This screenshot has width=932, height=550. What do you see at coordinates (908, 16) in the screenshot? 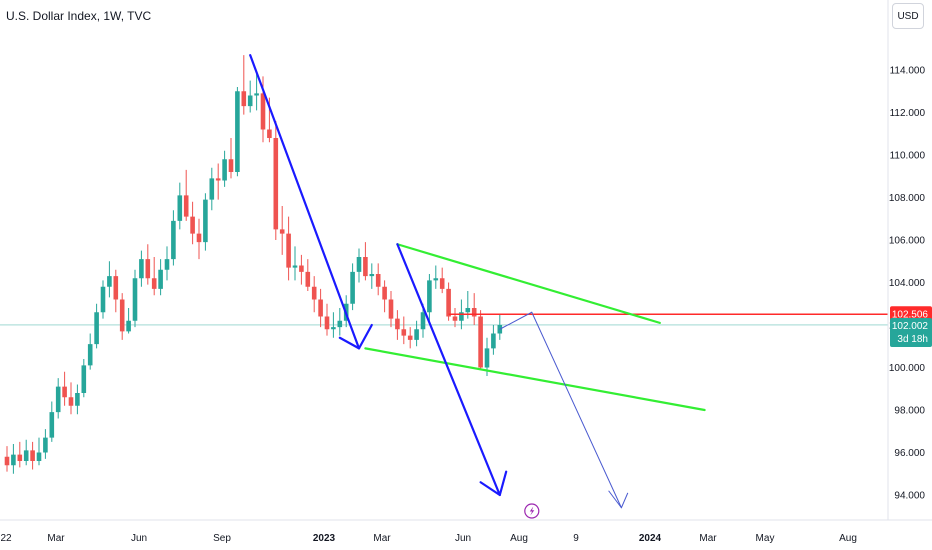
I see `currency-button: USD` at bounding box center [908, 16].